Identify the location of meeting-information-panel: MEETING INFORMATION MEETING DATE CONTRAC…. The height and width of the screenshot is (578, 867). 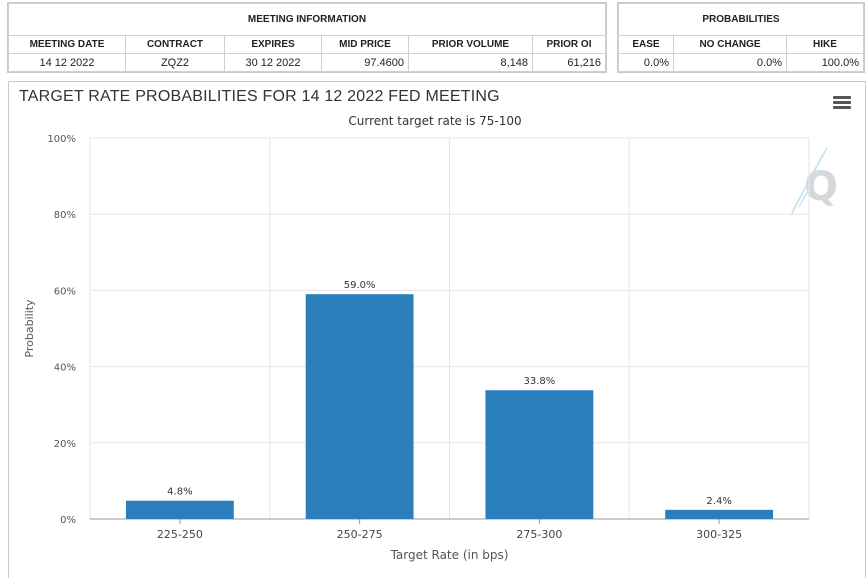
(307, 37).